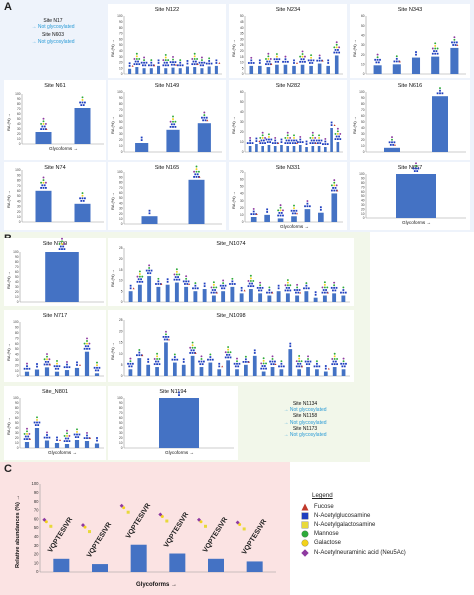  Describe the element at coordinates (342, 515) in the screenshot. I see `legend-label: N-Acetylglucosamine` at that location.